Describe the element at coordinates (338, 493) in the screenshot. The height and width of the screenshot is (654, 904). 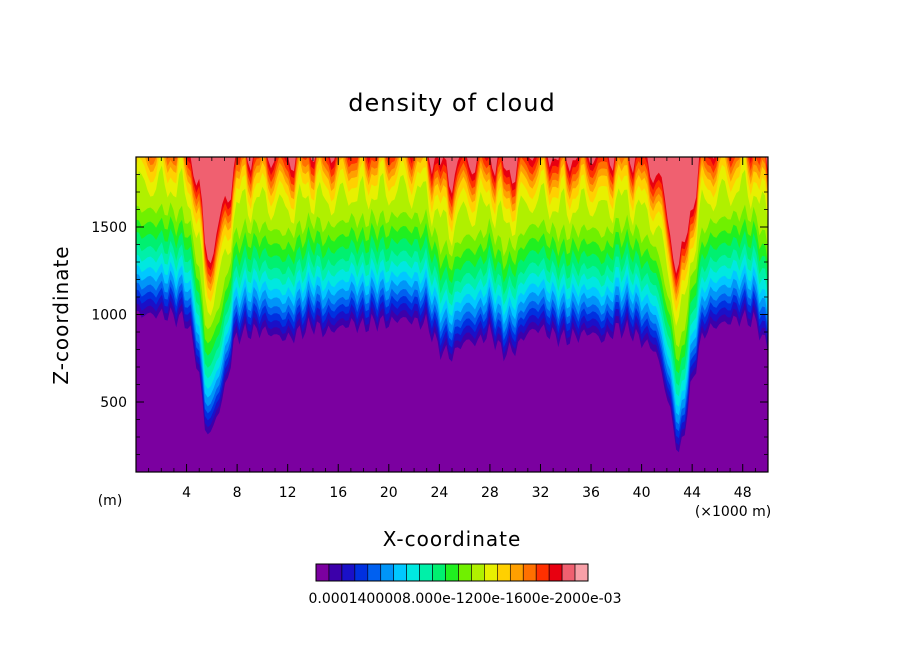
I see `x-tick-label: 16` at that location.